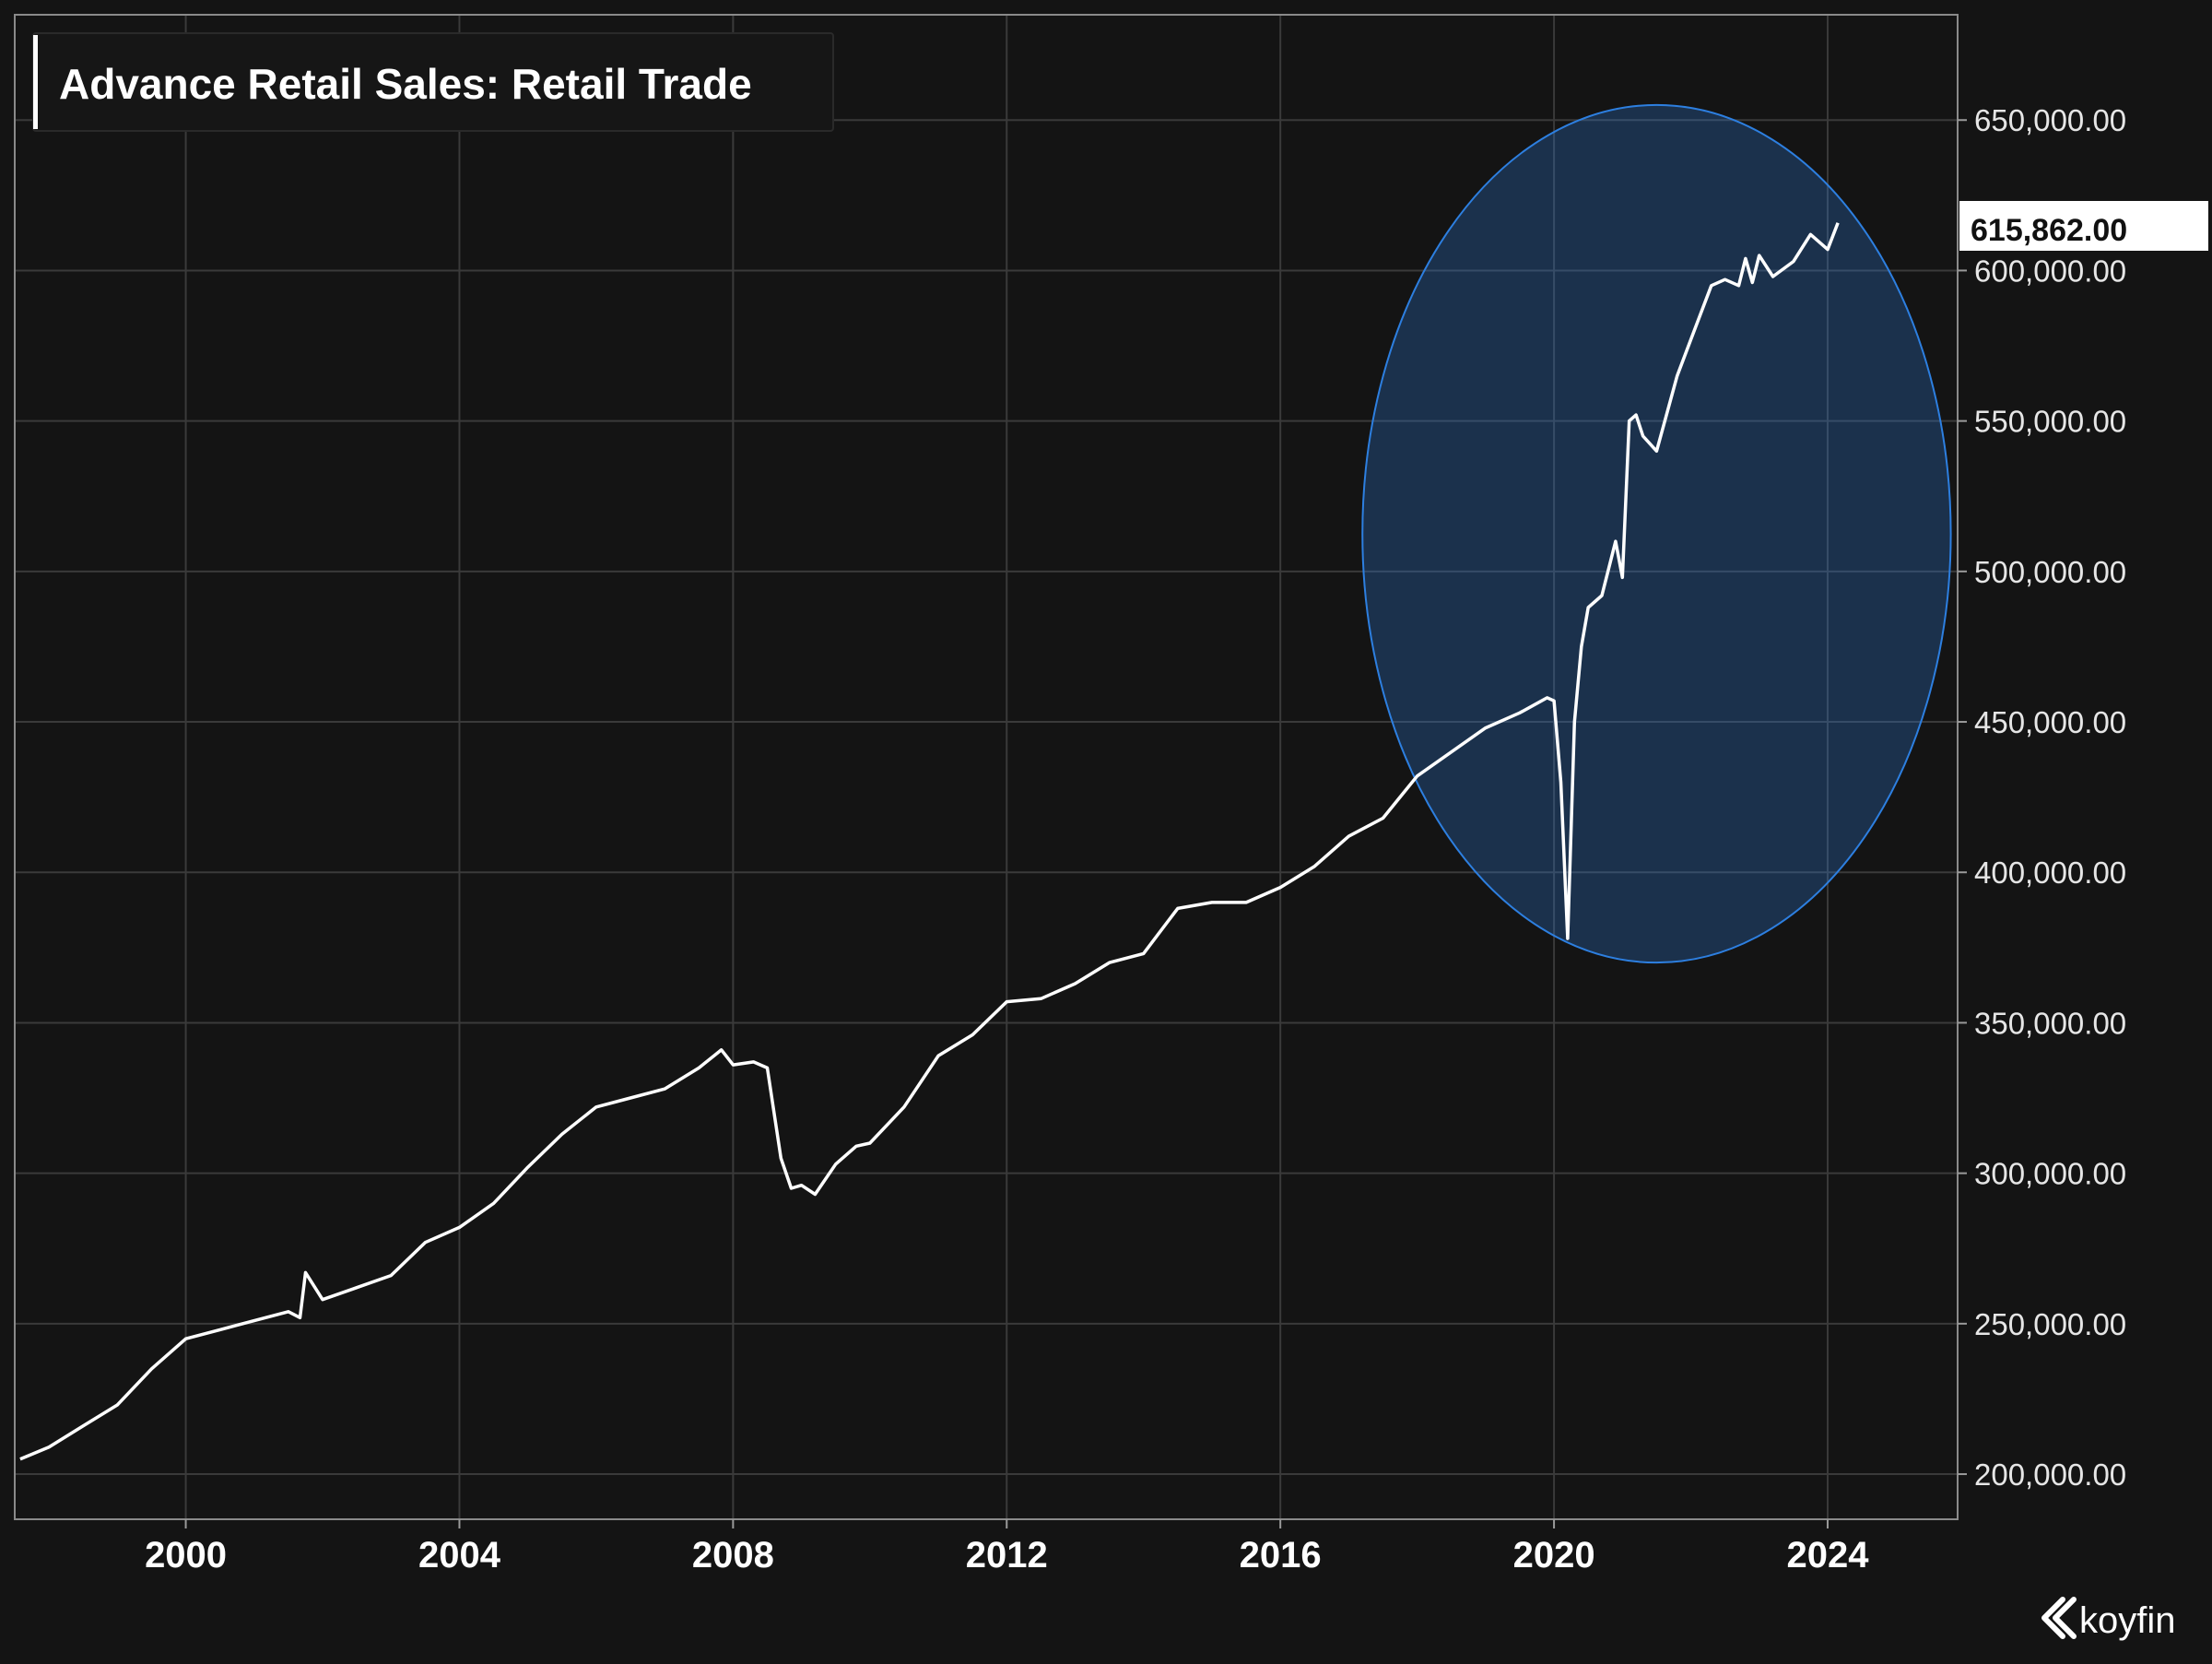  What do you see at coordinates (2050, 572) in the screenshot?
I see `y-tick-label: 500,000.00` at bounding box center [2050, 572].